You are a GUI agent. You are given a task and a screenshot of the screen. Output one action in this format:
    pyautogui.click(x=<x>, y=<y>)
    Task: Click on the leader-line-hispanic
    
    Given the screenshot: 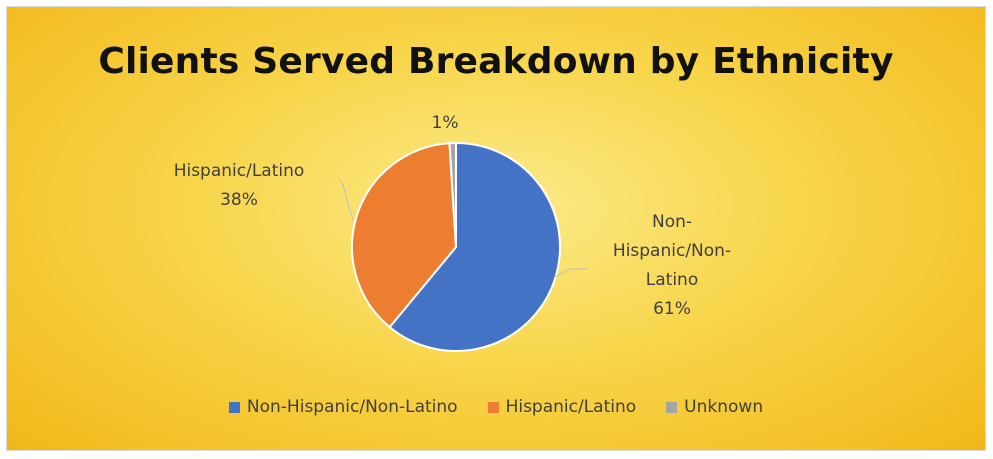 What is the action you would take?
    pyautogui.click(x=346, y=200)
    